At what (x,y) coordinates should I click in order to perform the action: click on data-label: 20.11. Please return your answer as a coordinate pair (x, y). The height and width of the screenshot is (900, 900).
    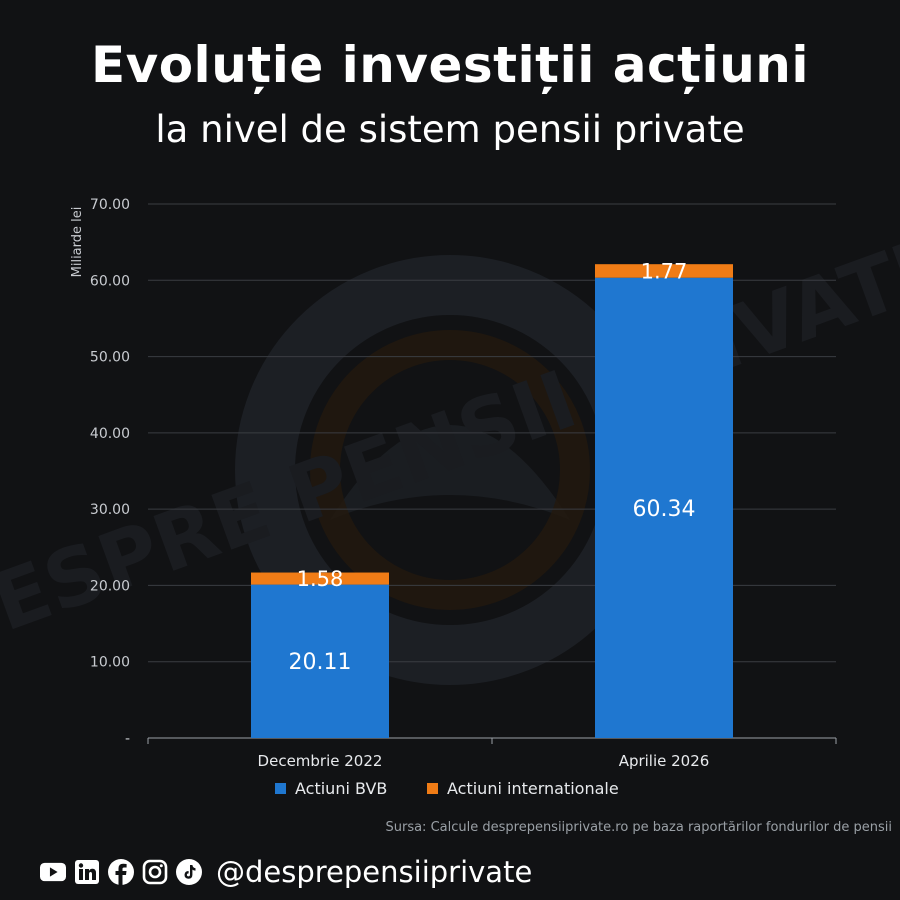
    Looking at the image, I should click on (320, 662).